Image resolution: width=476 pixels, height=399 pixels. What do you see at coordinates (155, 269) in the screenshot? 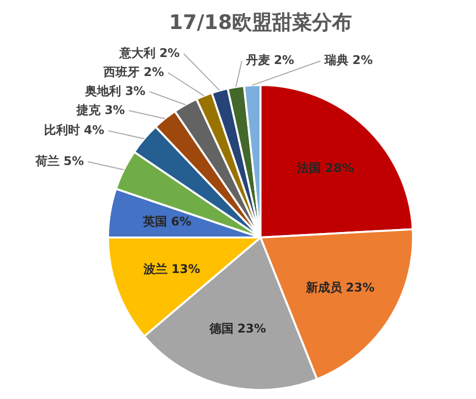
I see `slice-label: 波兰` at bounding box center [155, 269].